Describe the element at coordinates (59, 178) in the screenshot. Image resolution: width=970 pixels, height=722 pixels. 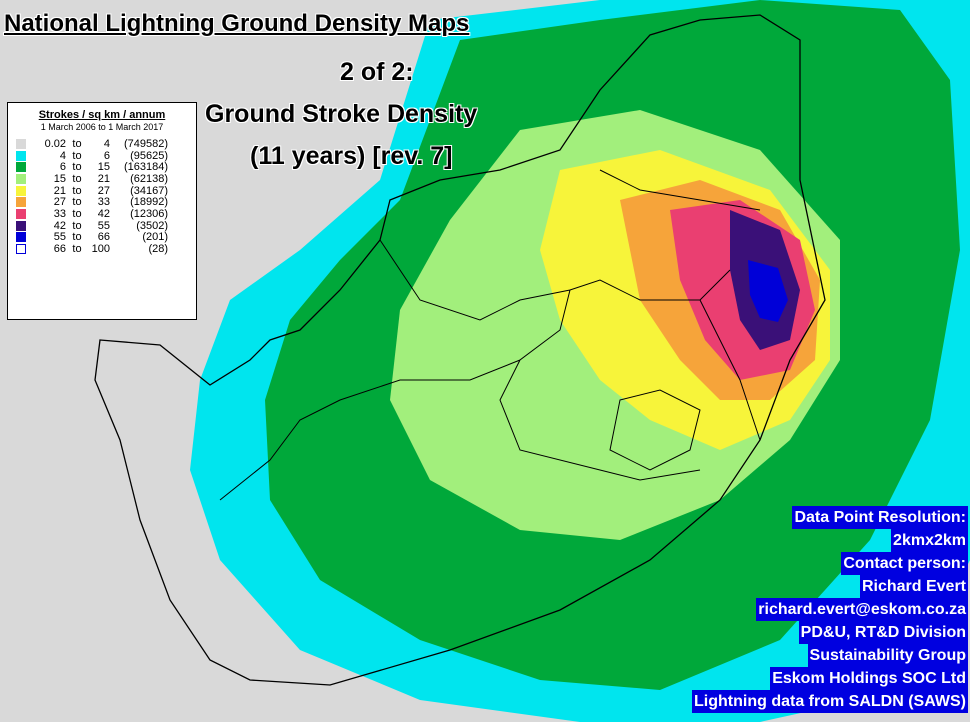
I see `legend-range-low: 15` at that location.